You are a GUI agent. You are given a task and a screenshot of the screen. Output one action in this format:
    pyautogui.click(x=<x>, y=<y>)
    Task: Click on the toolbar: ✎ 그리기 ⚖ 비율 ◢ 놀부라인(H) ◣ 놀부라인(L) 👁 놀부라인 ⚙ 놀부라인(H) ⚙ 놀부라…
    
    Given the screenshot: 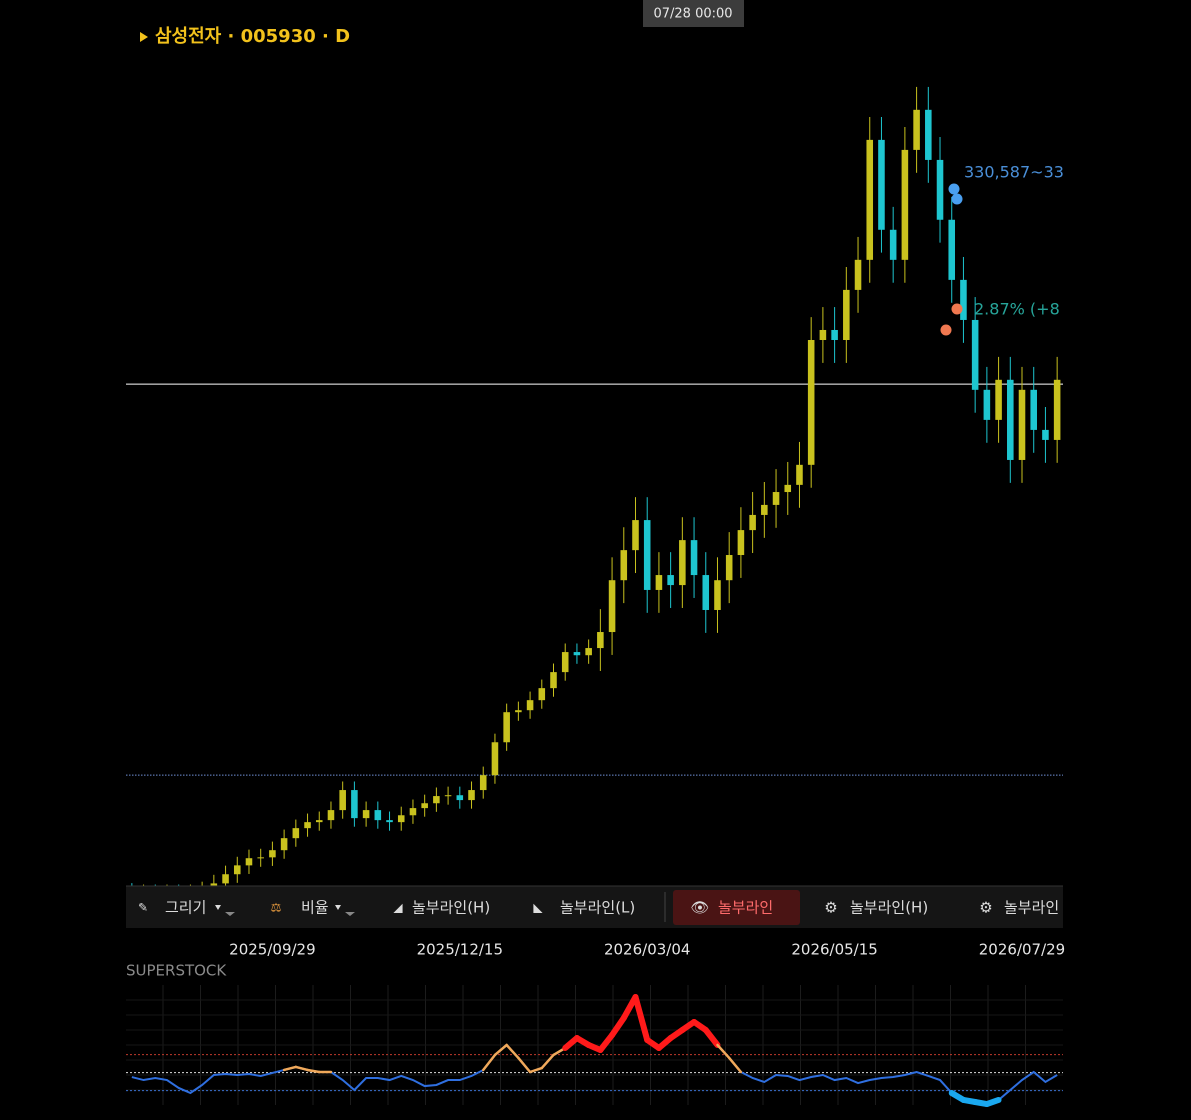 What is the action you would take?
    pyautogui.click(x=594, y=906)
    